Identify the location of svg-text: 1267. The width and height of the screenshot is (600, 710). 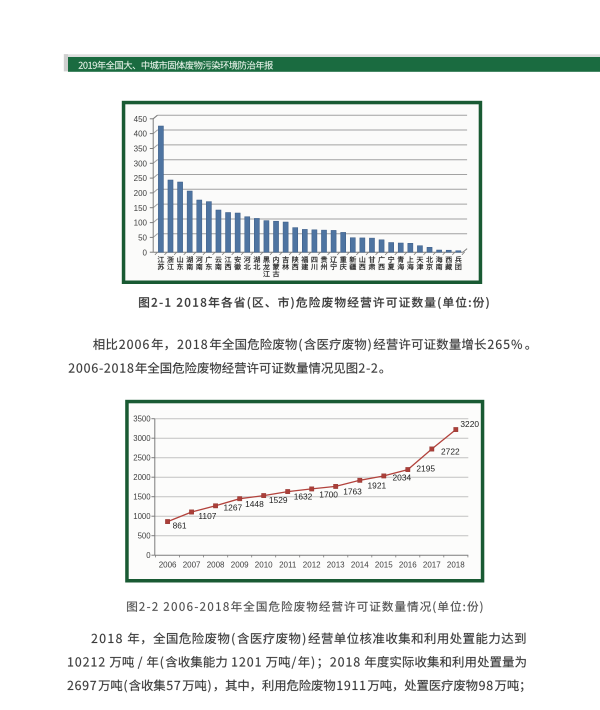
(233, 508).